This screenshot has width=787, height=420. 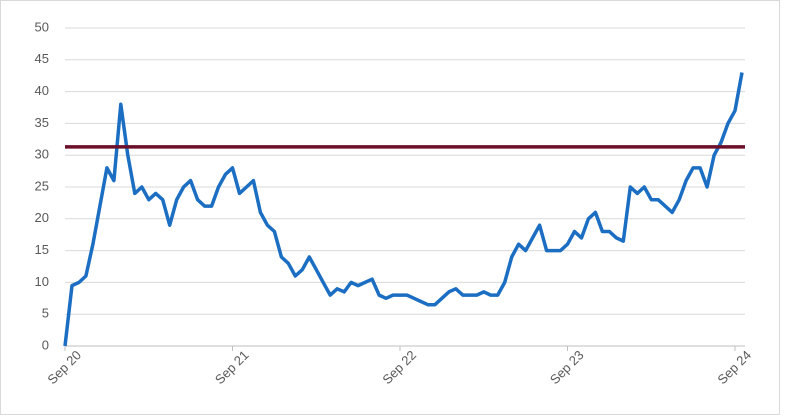 What do you see at coordinates (42, 217) in the screenshot?
I see `y-tick-label: 20` at bounding box center [42, 217].